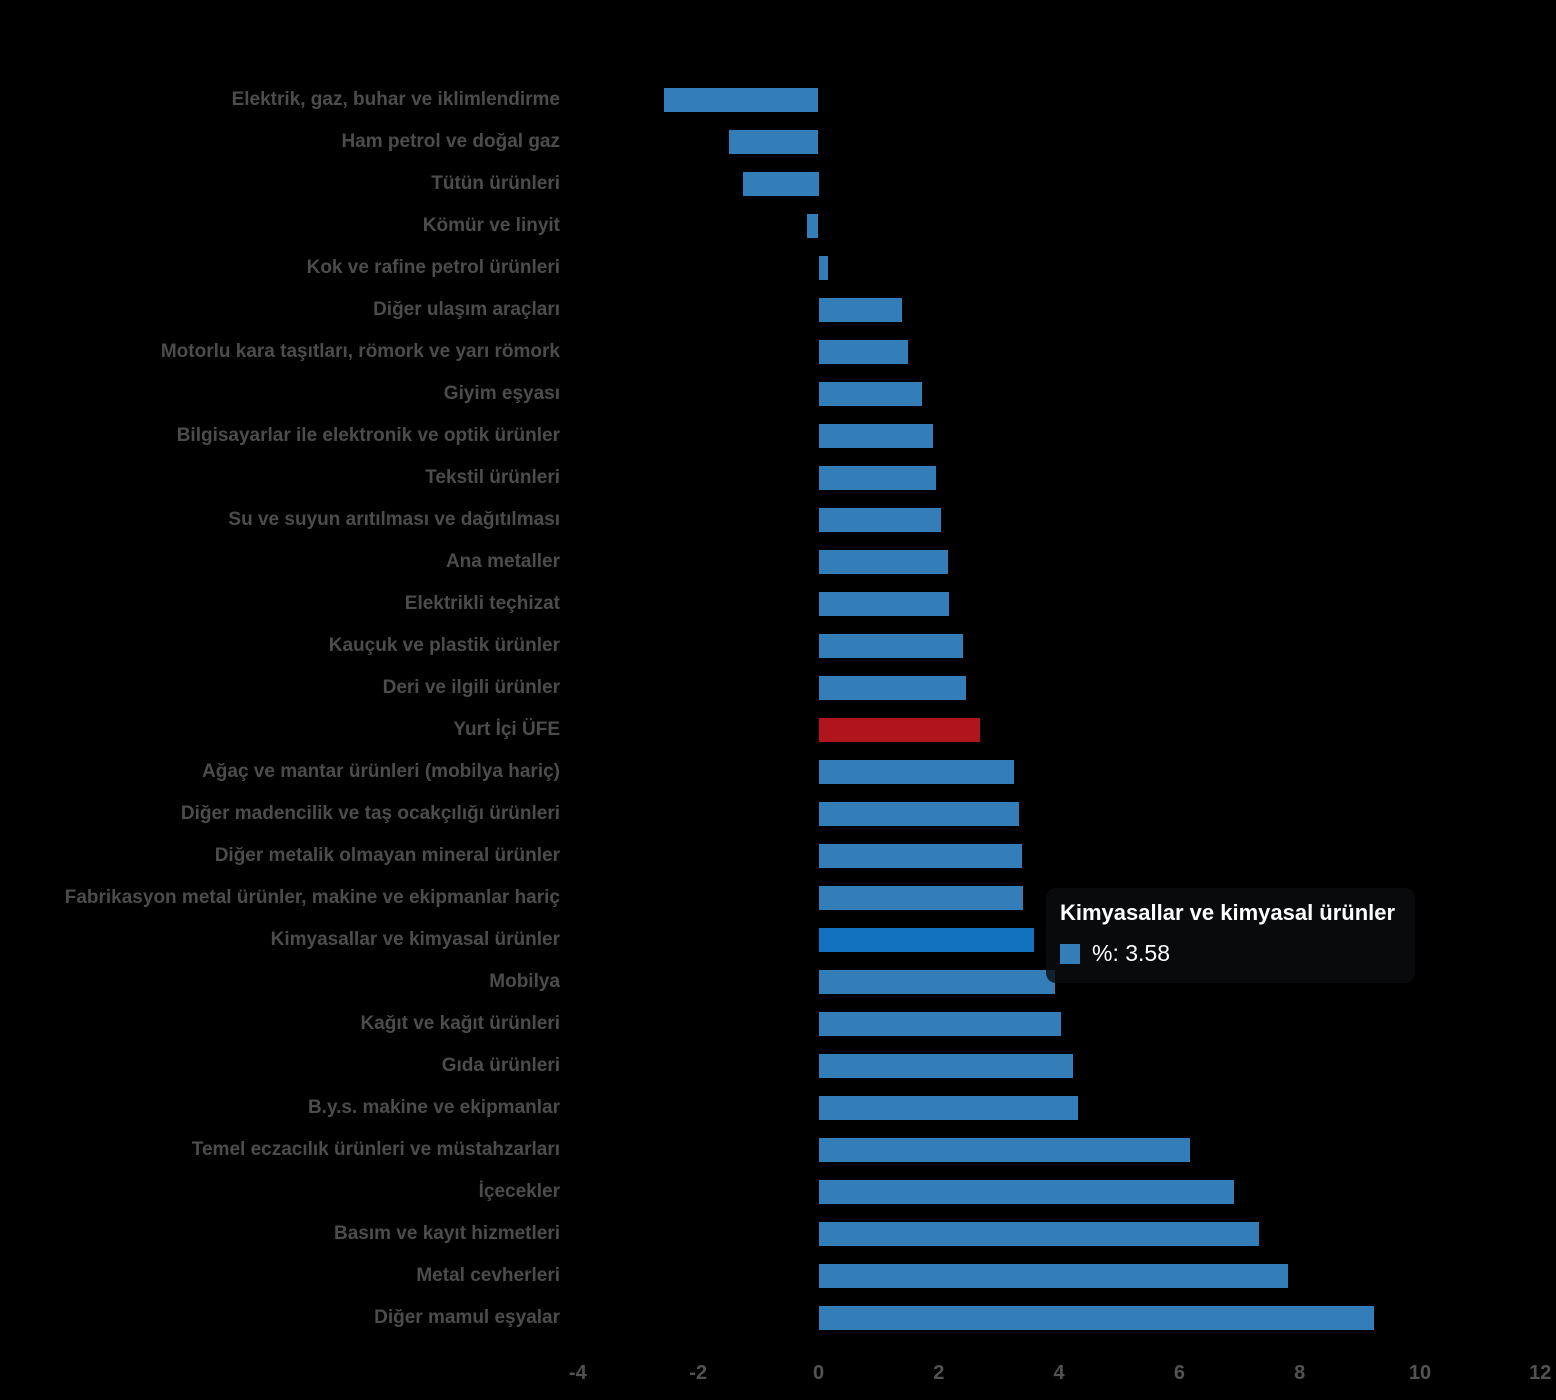  What do you see at coordinates (899, 729) in the screenshot?
I see `reference-bar` at bounding box center [899, 729].